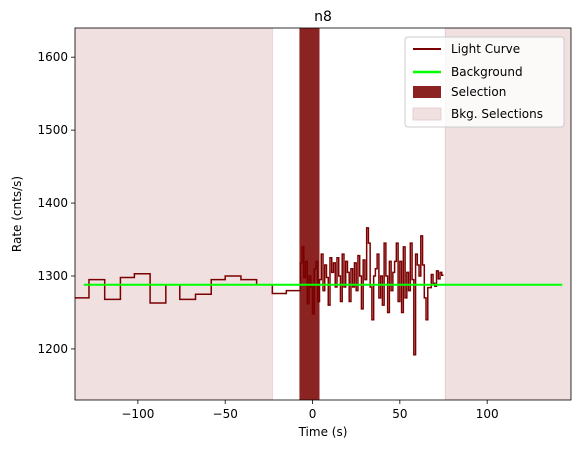 The height and width of the screenshot is (455, 584). I want to click on x-tick-label-0: 0, so click(313, 414).